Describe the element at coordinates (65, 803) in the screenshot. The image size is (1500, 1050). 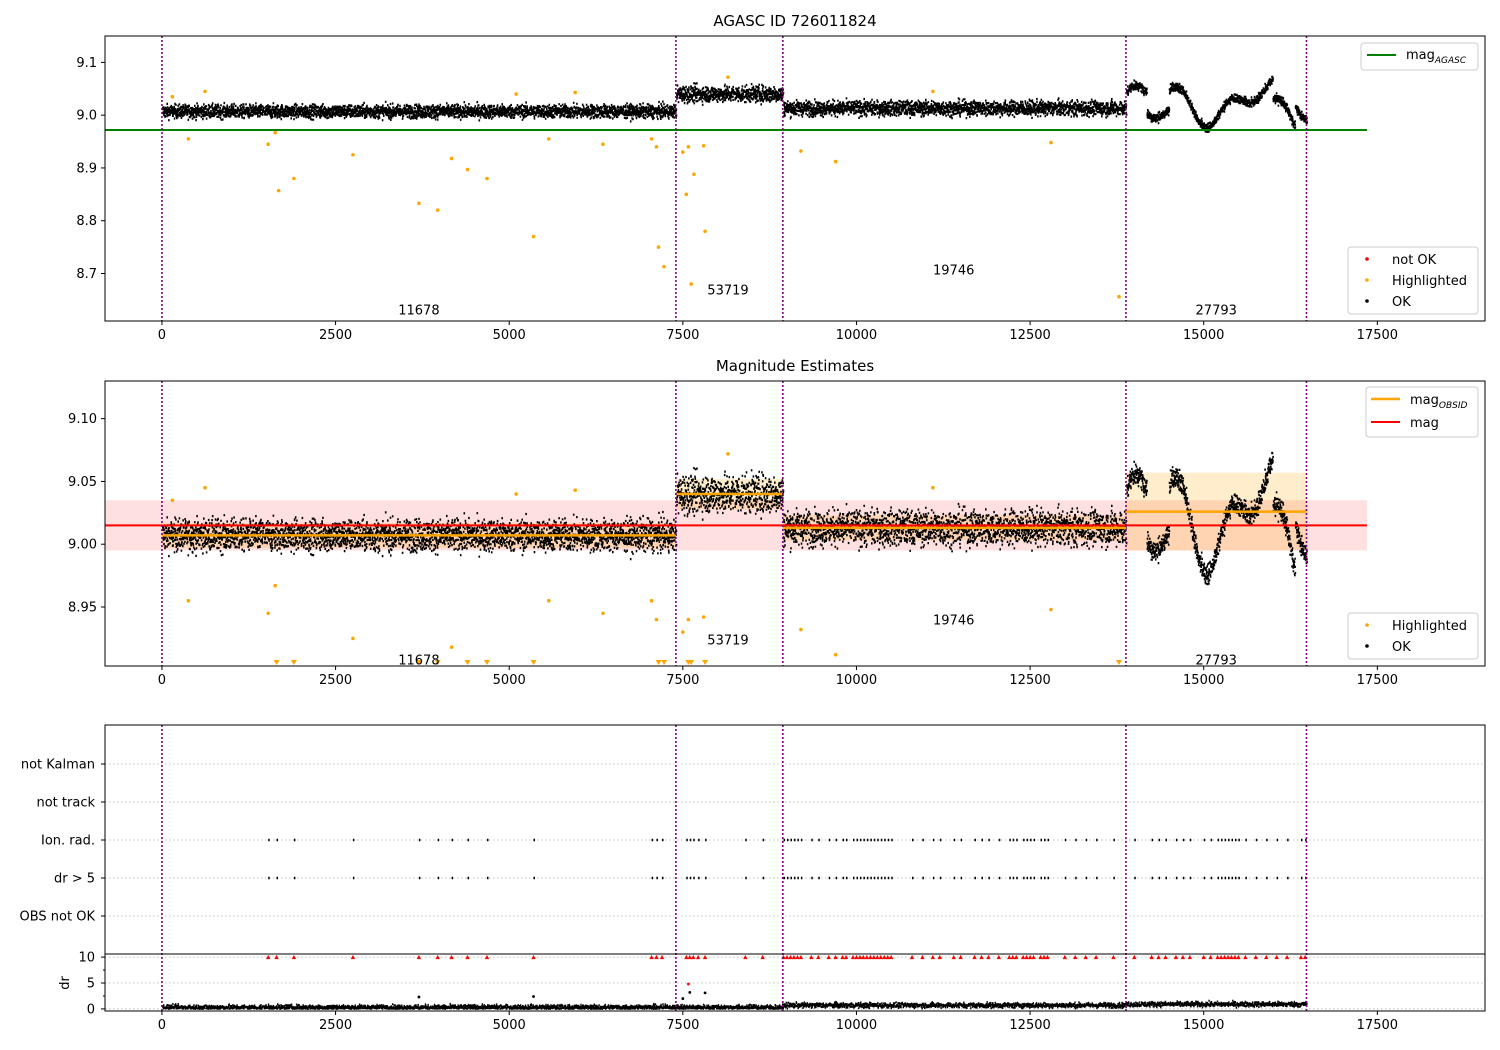
I see `flag-row-label: not track` at that location.